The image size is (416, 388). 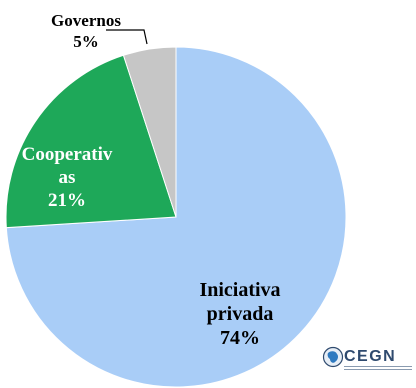 What do you see at coordinates (86, 20) in the screenshot?
I see `slice-name-label: Governos` at bounding box center [86, 20].